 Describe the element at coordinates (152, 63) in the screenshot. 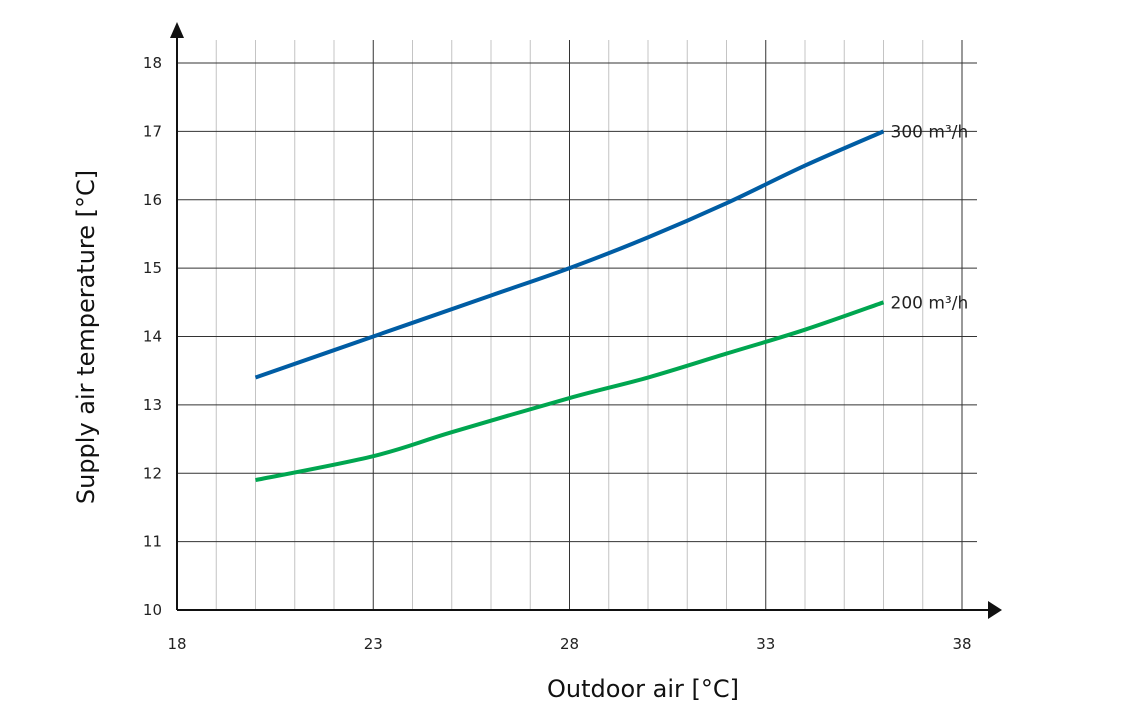

I see `y-tick-label: 18` at that location.